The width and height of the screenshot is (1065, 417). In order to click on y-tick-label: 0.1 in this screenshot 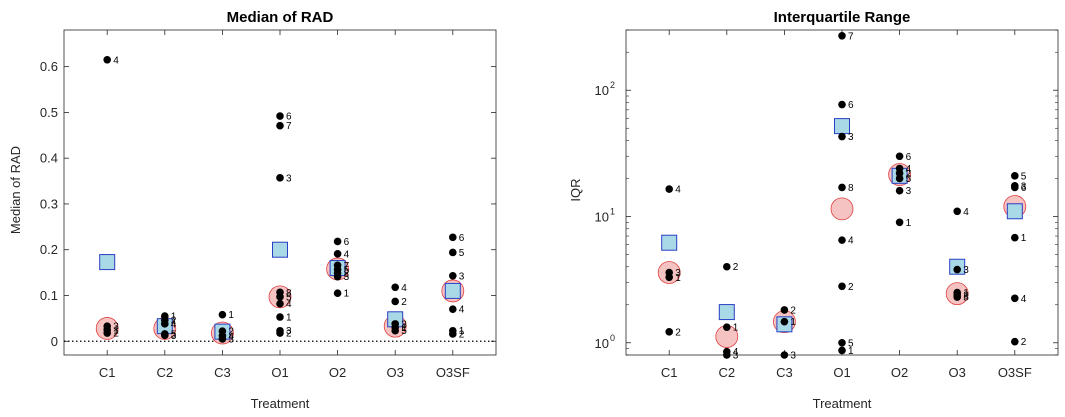, I will do `click(49, 295)`.